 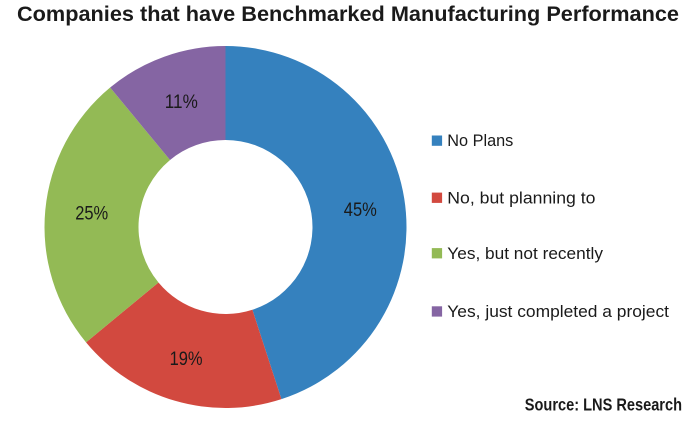 What do you see at coordinates (521, 198) in the screenshot?
I see `svg-text: No, but planning to` at bounding box center [521, 198].